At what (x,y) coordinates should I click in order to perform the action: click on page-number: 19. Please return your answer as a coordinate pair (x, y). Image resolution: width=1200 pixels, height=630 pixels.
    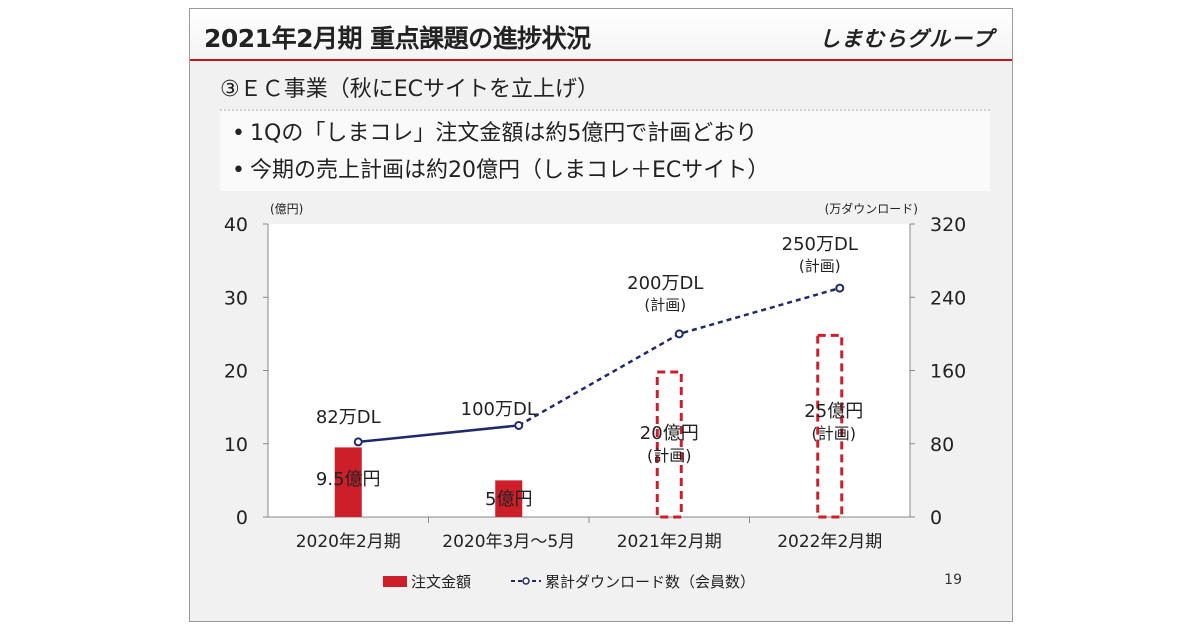
    Looking at the image, I should click on (953, 580).